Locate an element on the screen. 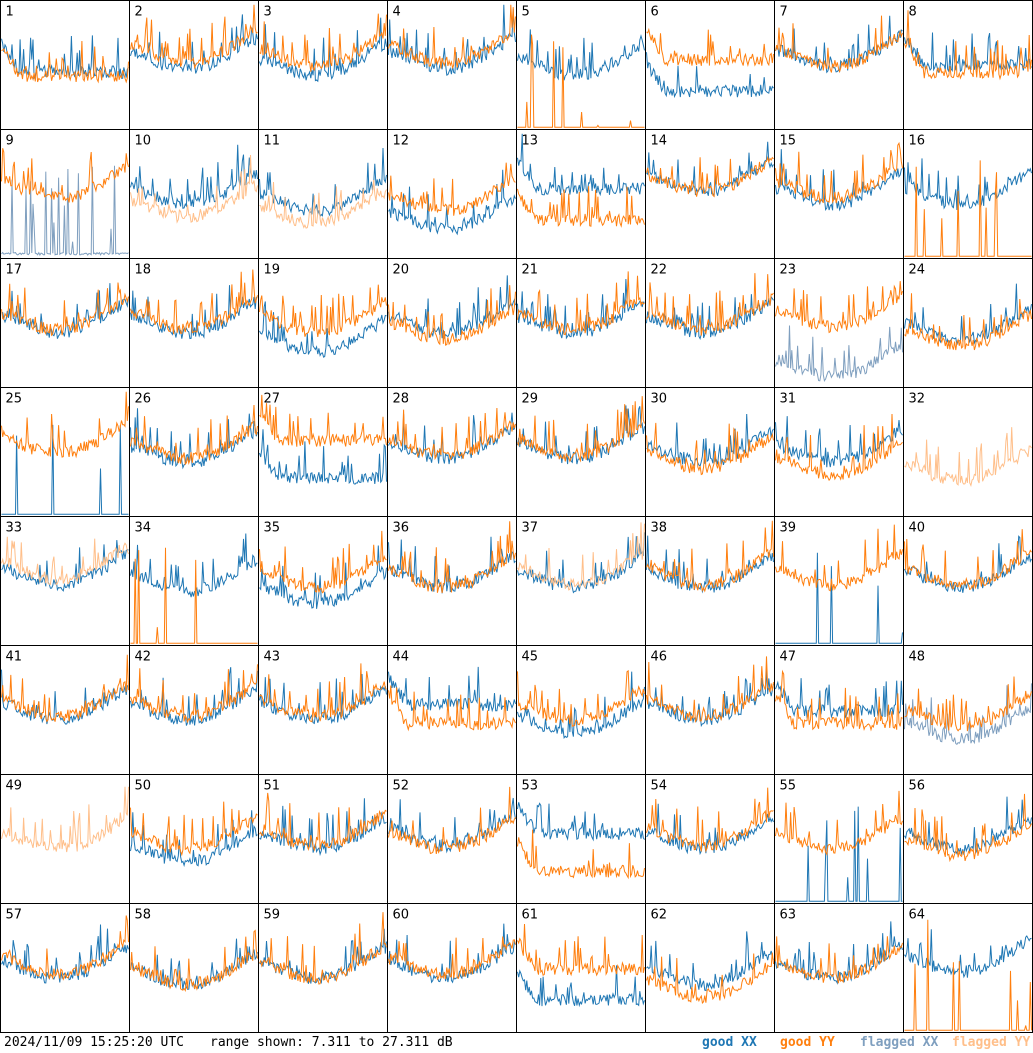 The image size is (1033, 1053). panel-11: 11 is located at coordinates (323, 194).